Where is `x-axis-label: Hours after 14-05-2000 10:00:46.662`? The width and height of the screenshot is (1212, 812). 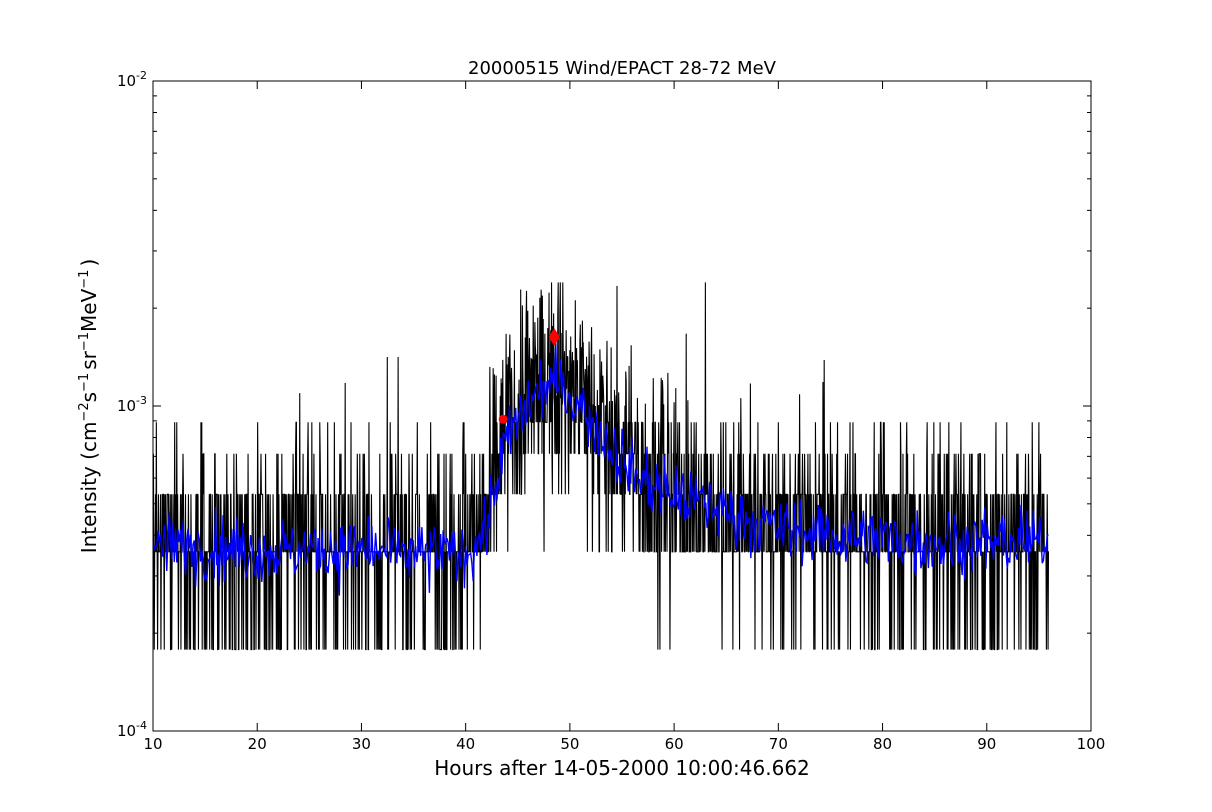 x-axis-label: Hours after 14-05-2000 10:00:46.662 is located at coordinates (622, 768).